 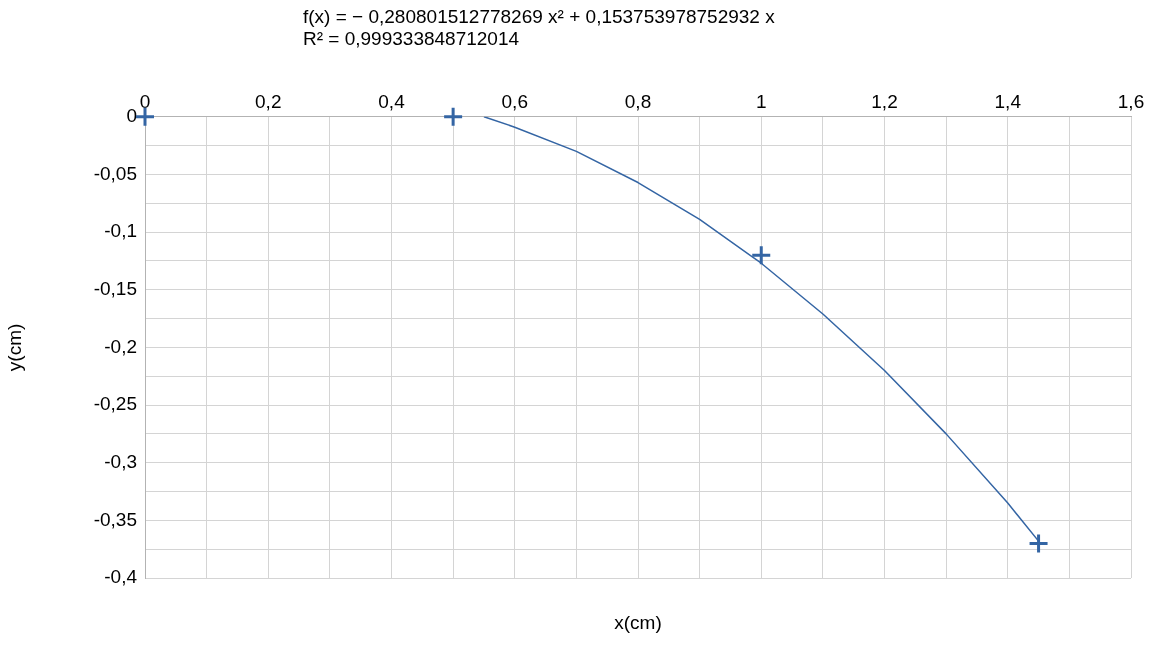 What do you see at coordinates (120, 346) in the screenshot?
I see `y-tick-label: -0,2` at bounding box center [120, 346].